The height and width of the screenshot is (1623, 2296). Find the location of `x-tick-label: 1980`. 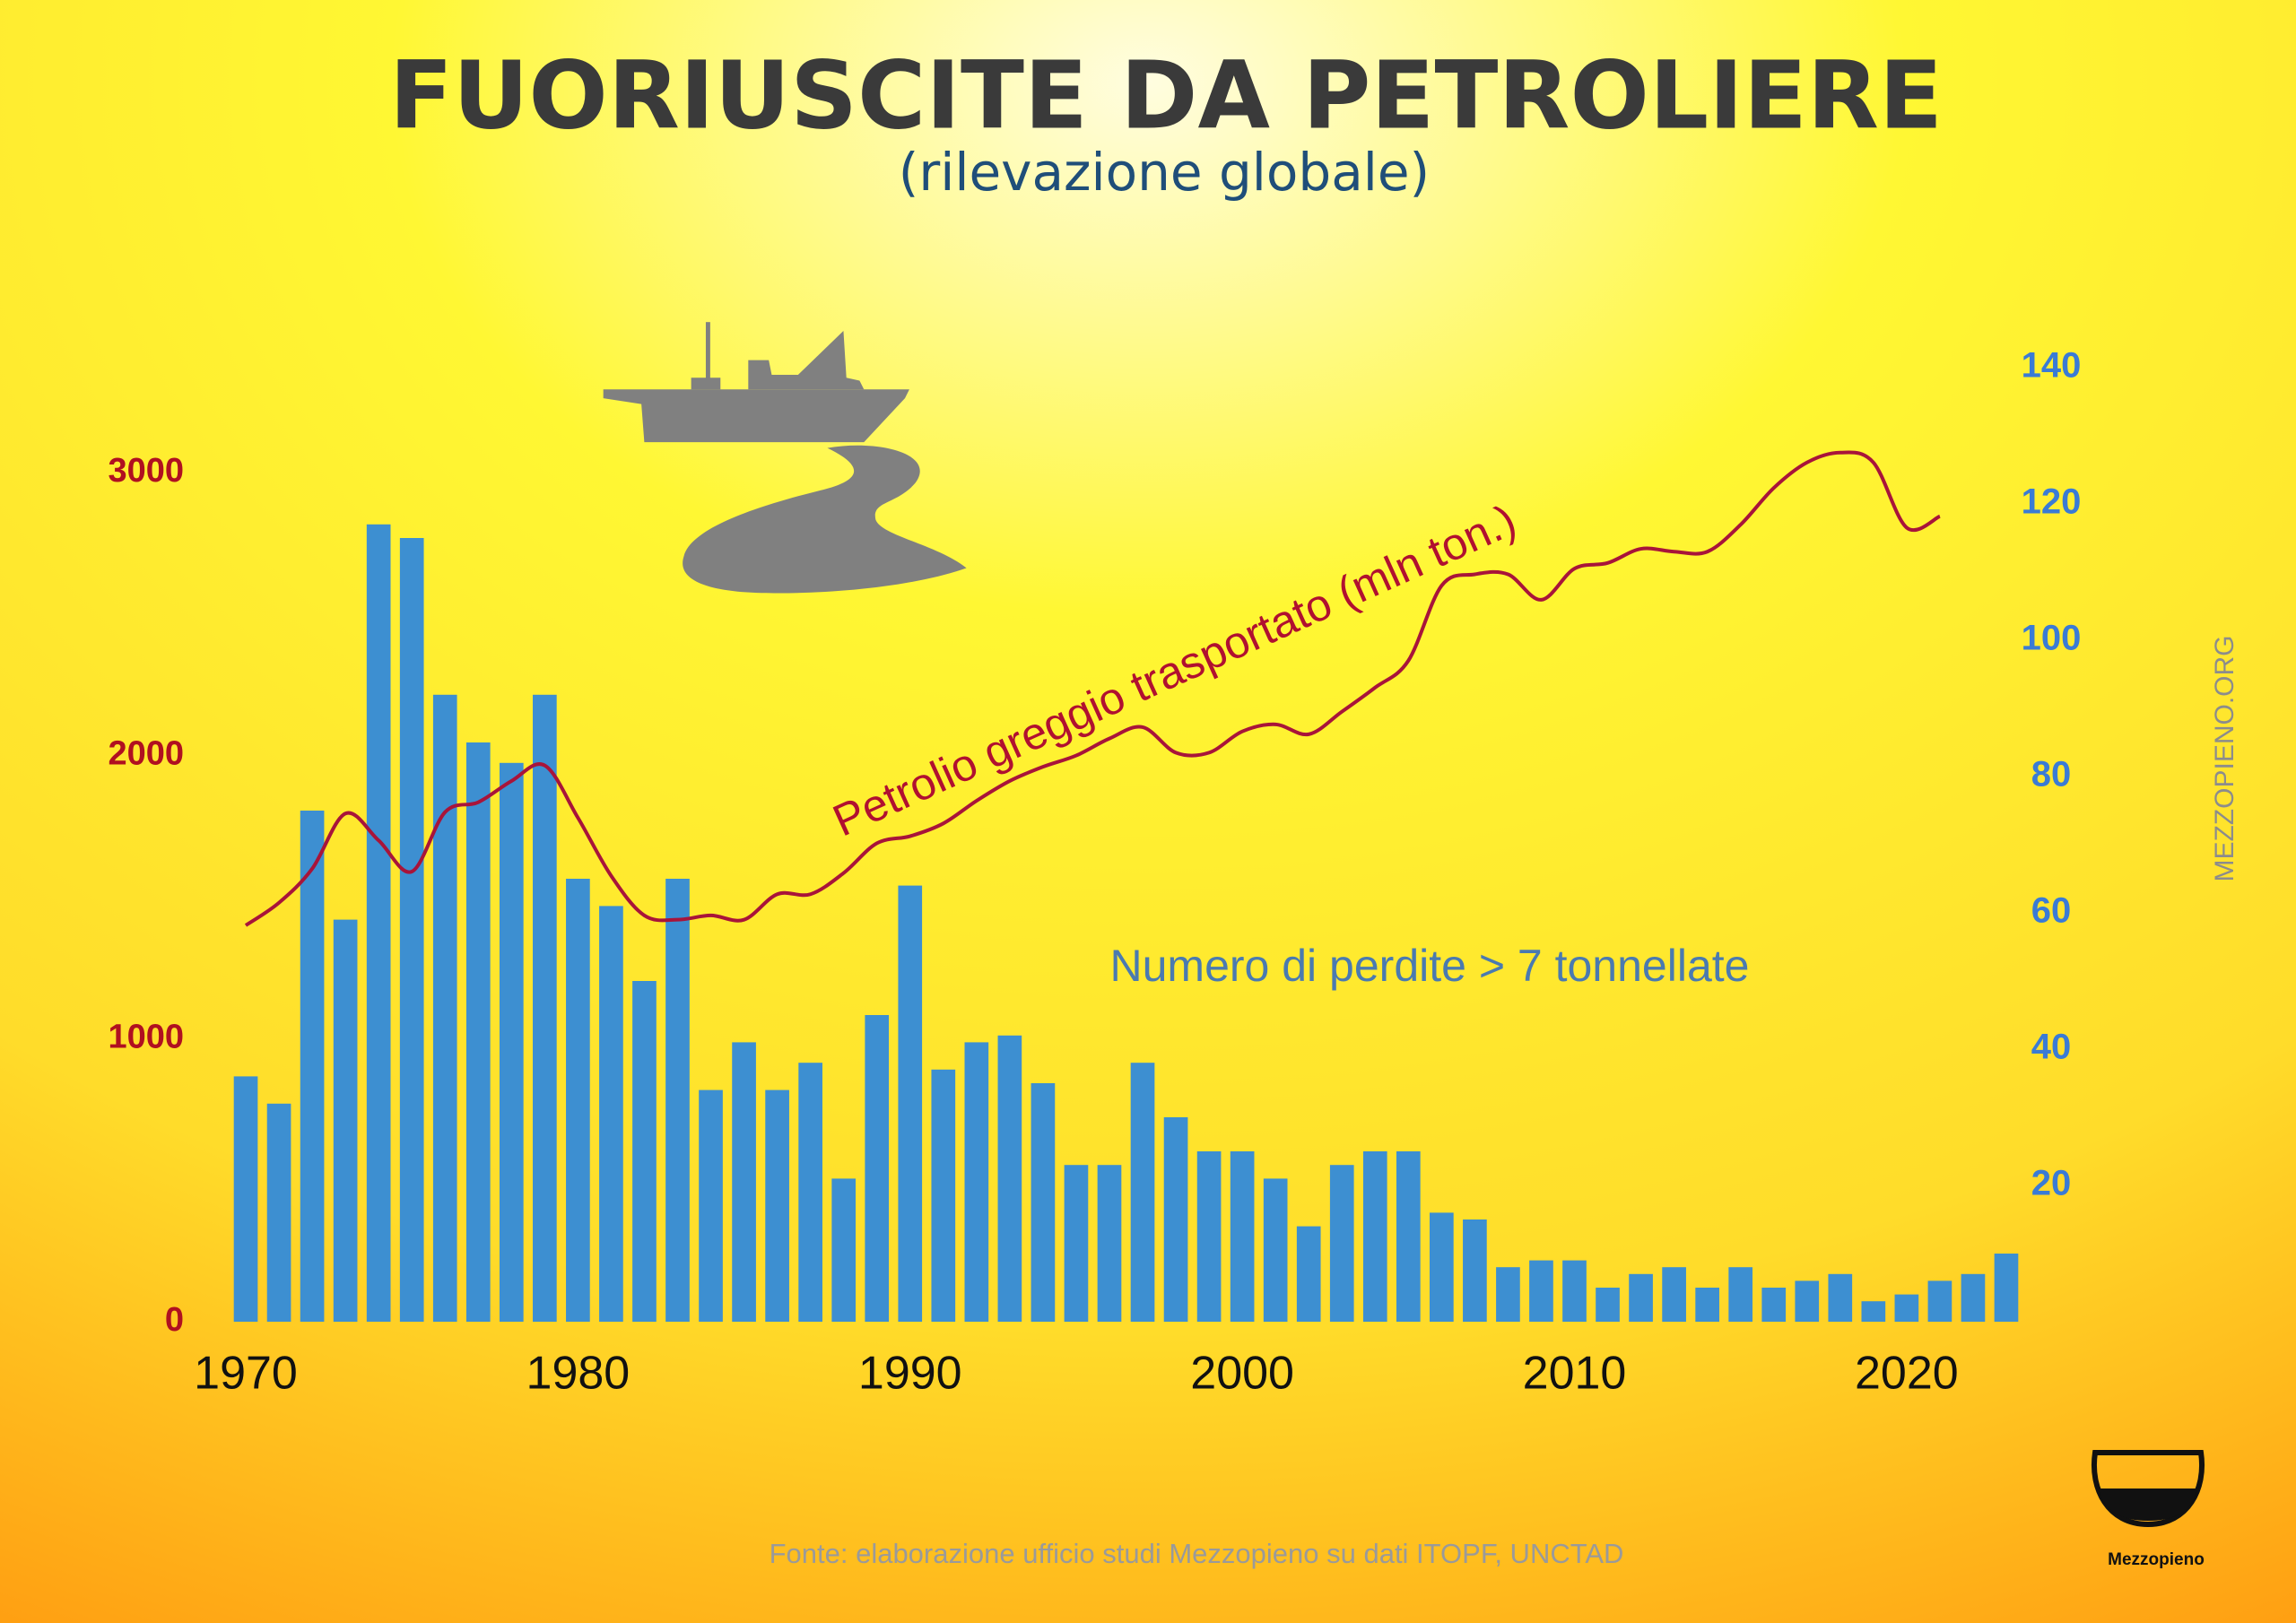

x-tick-label: 1980 is located at coordinates (578, 1374).